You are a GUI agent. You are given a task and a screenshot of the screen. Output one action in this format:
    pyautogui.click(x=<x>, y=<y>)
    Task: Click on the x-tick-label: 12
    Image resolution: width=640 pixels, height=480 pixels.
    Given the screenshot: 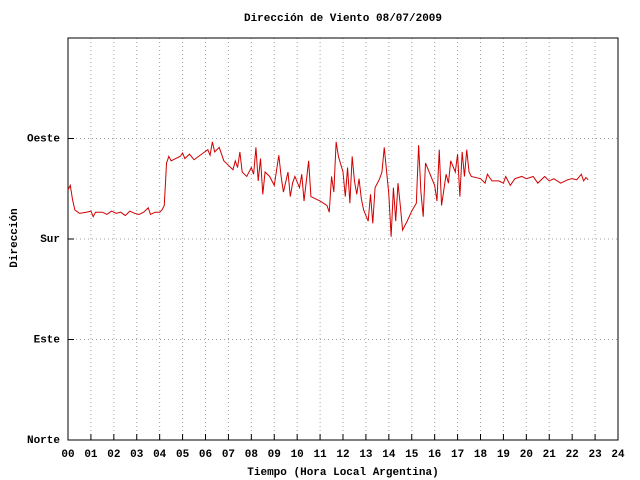 What is the action you would take?
    pyautogui.click(x=342, y=455)
    